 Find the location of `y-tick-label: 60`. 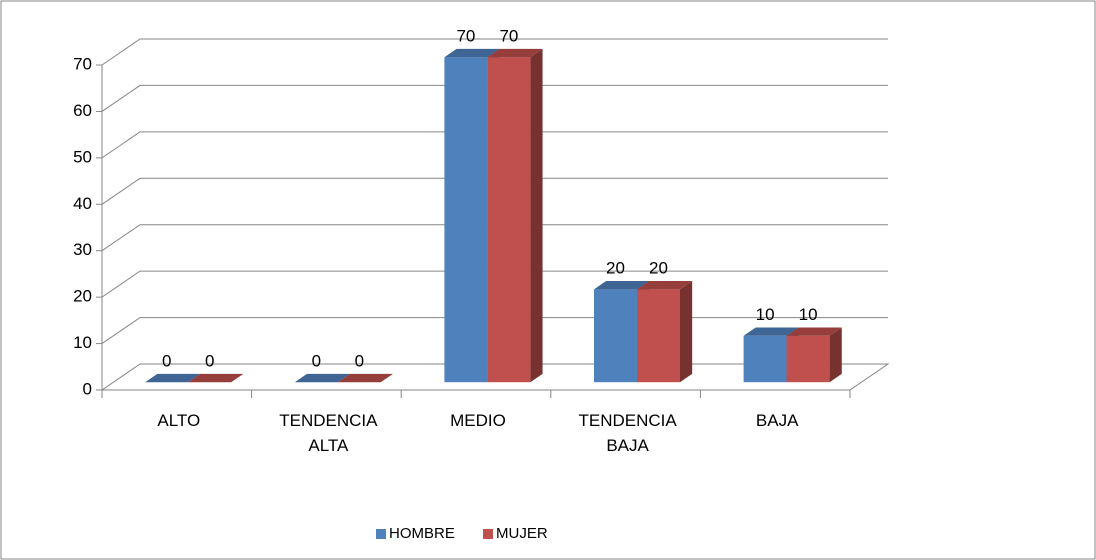

y-tick-label: 60 is located at coordinates (82, 110).